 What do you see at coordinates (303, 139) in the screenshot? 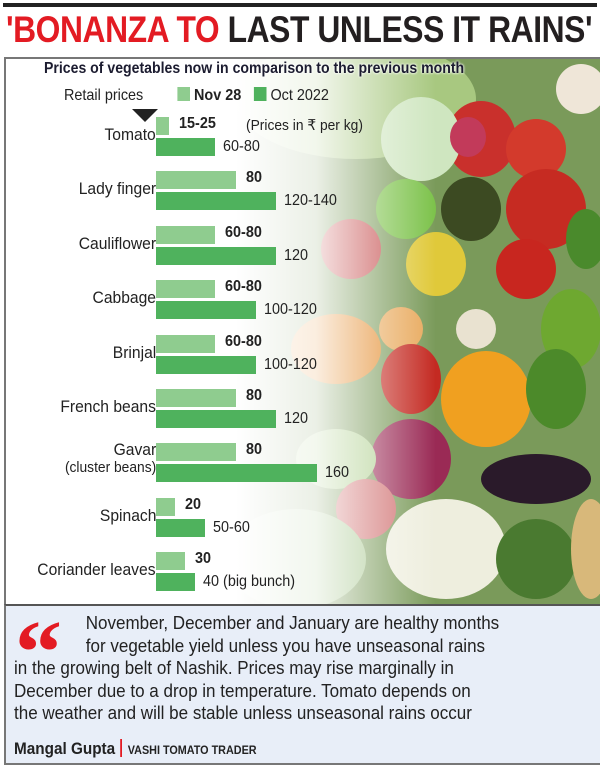
I see `chart-row: Tomato 15-25 60-80` at bounding box center [303, 139].